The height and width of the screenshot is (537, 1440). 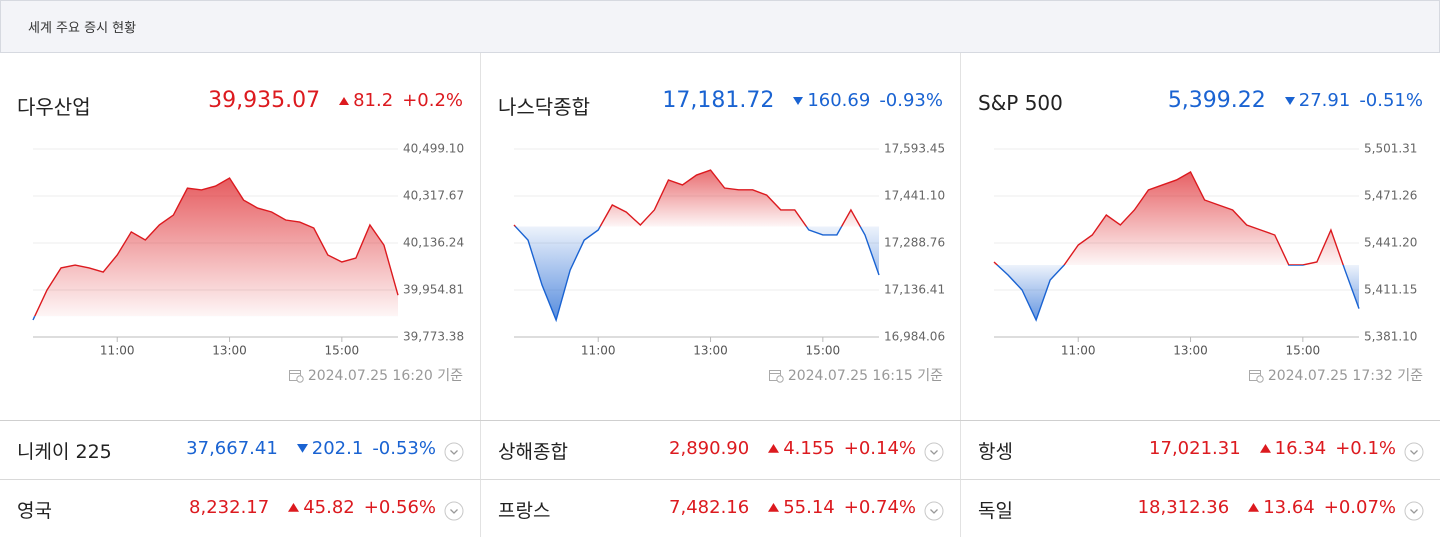 I want to click on change-percent: +0.07%, so click(x=1359, y=507).